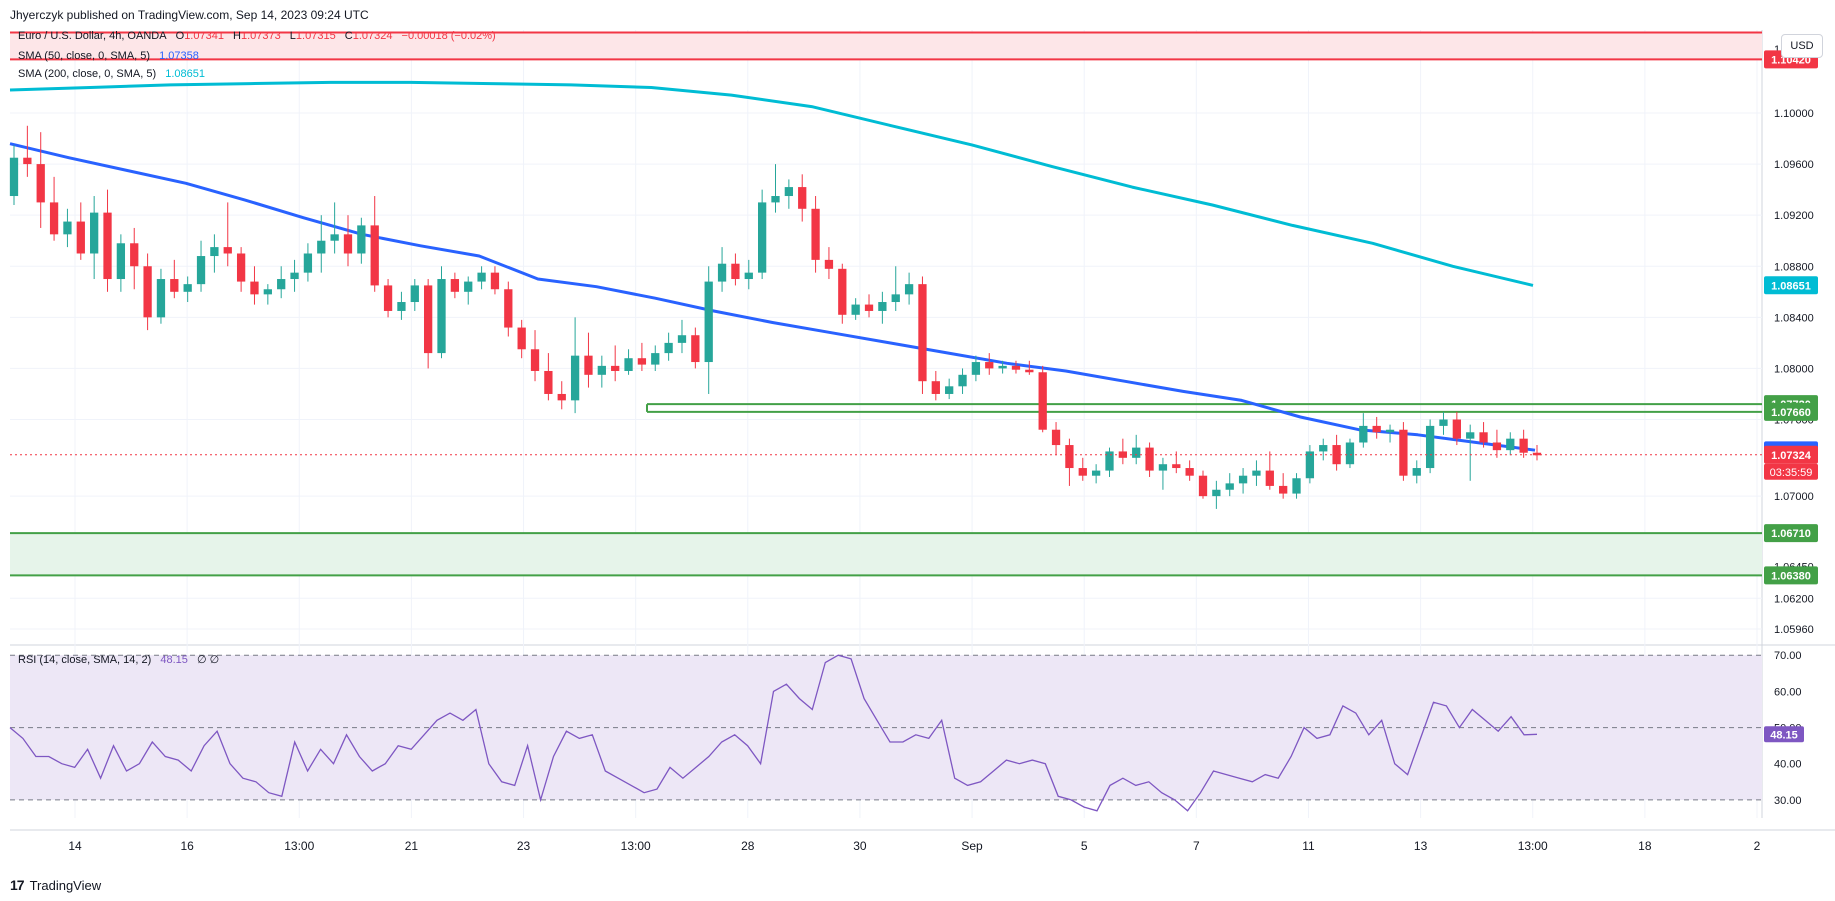 This screenshot has height=901, width=1835. Describe the element at coordinates (114, 74) in the screenshot. I see `sma200-legend: SMA (200, close, 0, SMA, 5) 1.08651` at that location.